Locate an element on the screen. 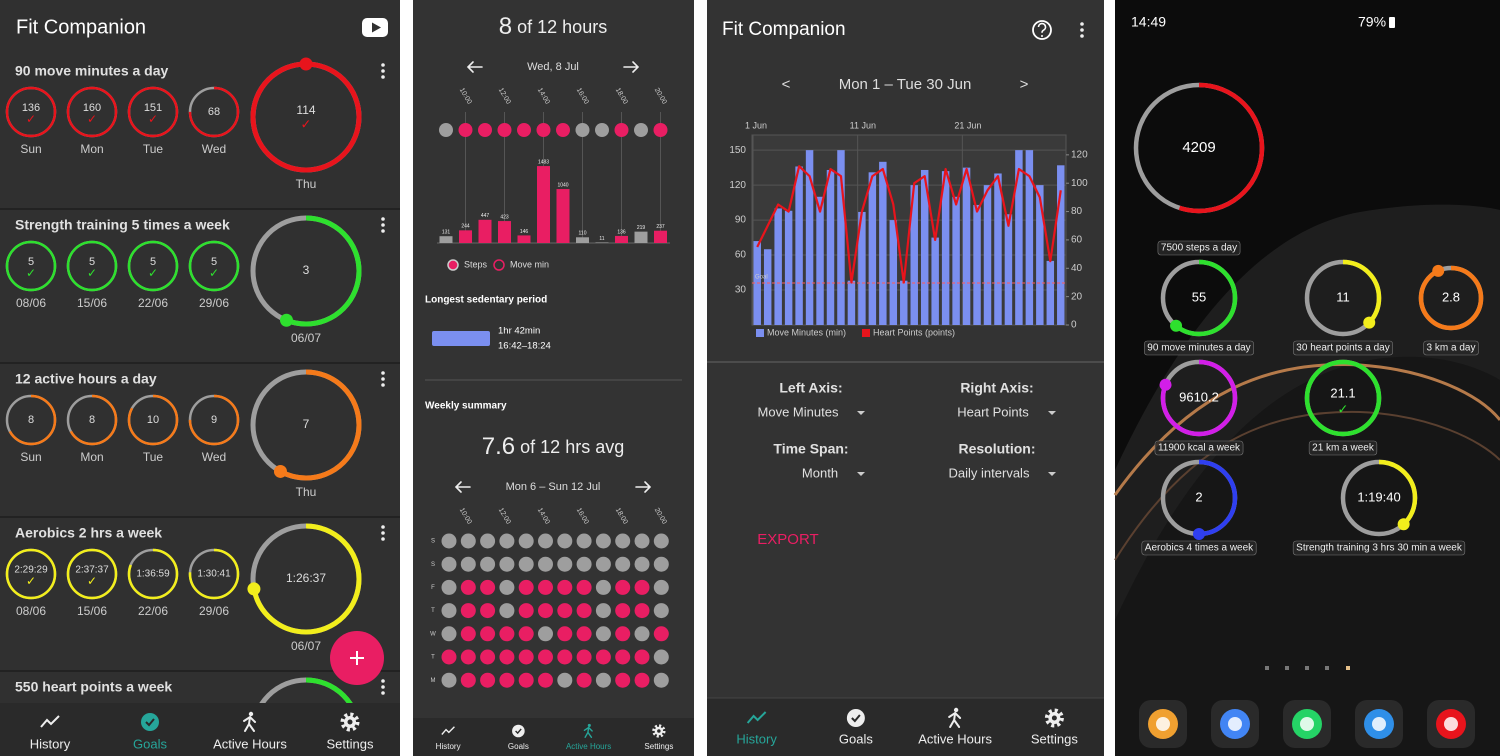 Image resolution: width=1500 pixels, height=756 pixels. widget-label: 11900 kcal a week is located at coordinates (1199, 448).